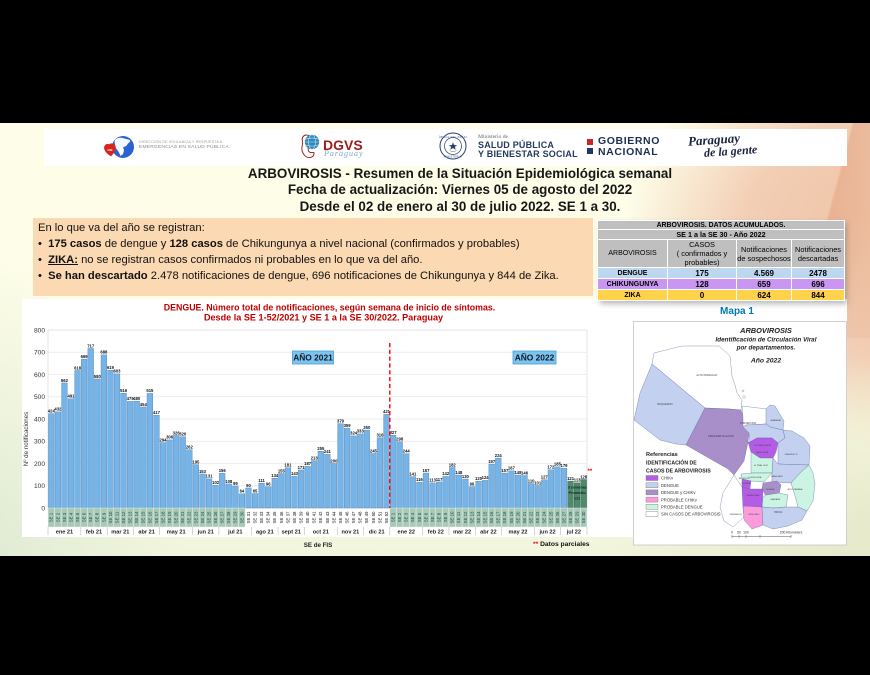 This screenshot has height=675, width=870. Describe the element at coordinates (341, 420) in the screenshot. I see `svg-text: 379` at that location.